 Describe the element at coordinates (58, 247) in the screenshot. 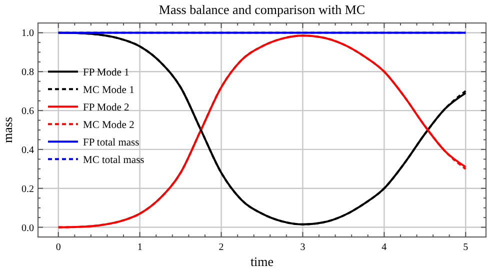

I see `x-tick-label: 0` at that location.